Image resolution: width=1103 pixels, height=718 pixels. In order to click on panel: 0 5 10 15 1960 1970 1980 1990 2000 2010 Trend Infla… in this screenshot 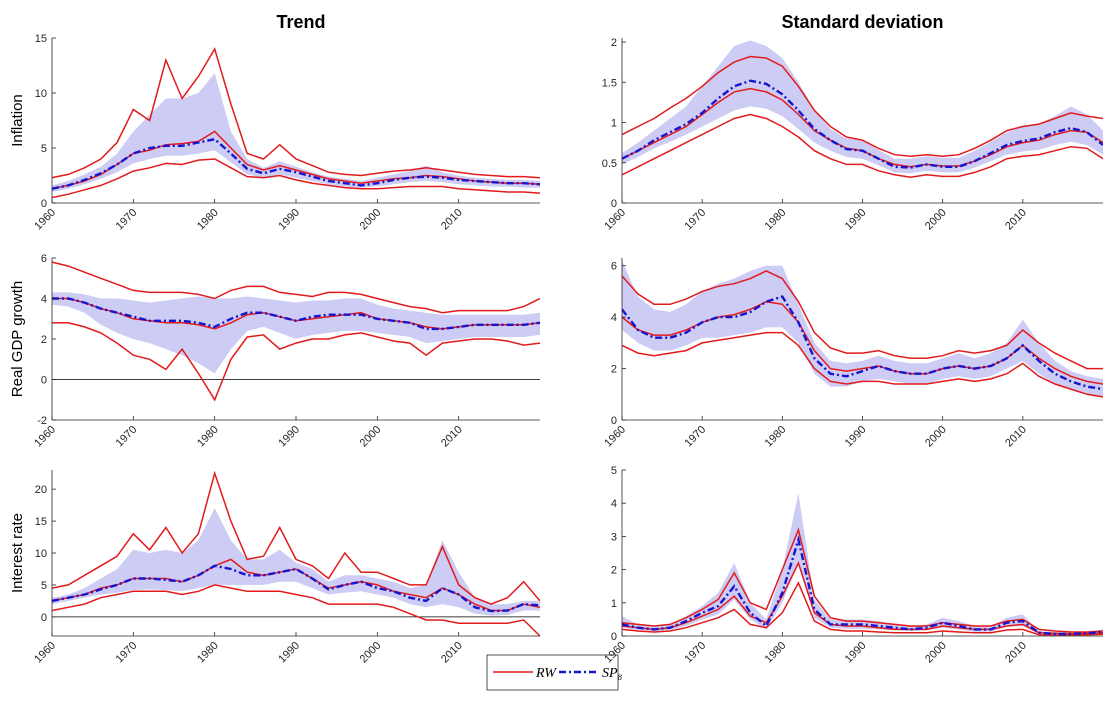, I will do `click(274, 122)`.